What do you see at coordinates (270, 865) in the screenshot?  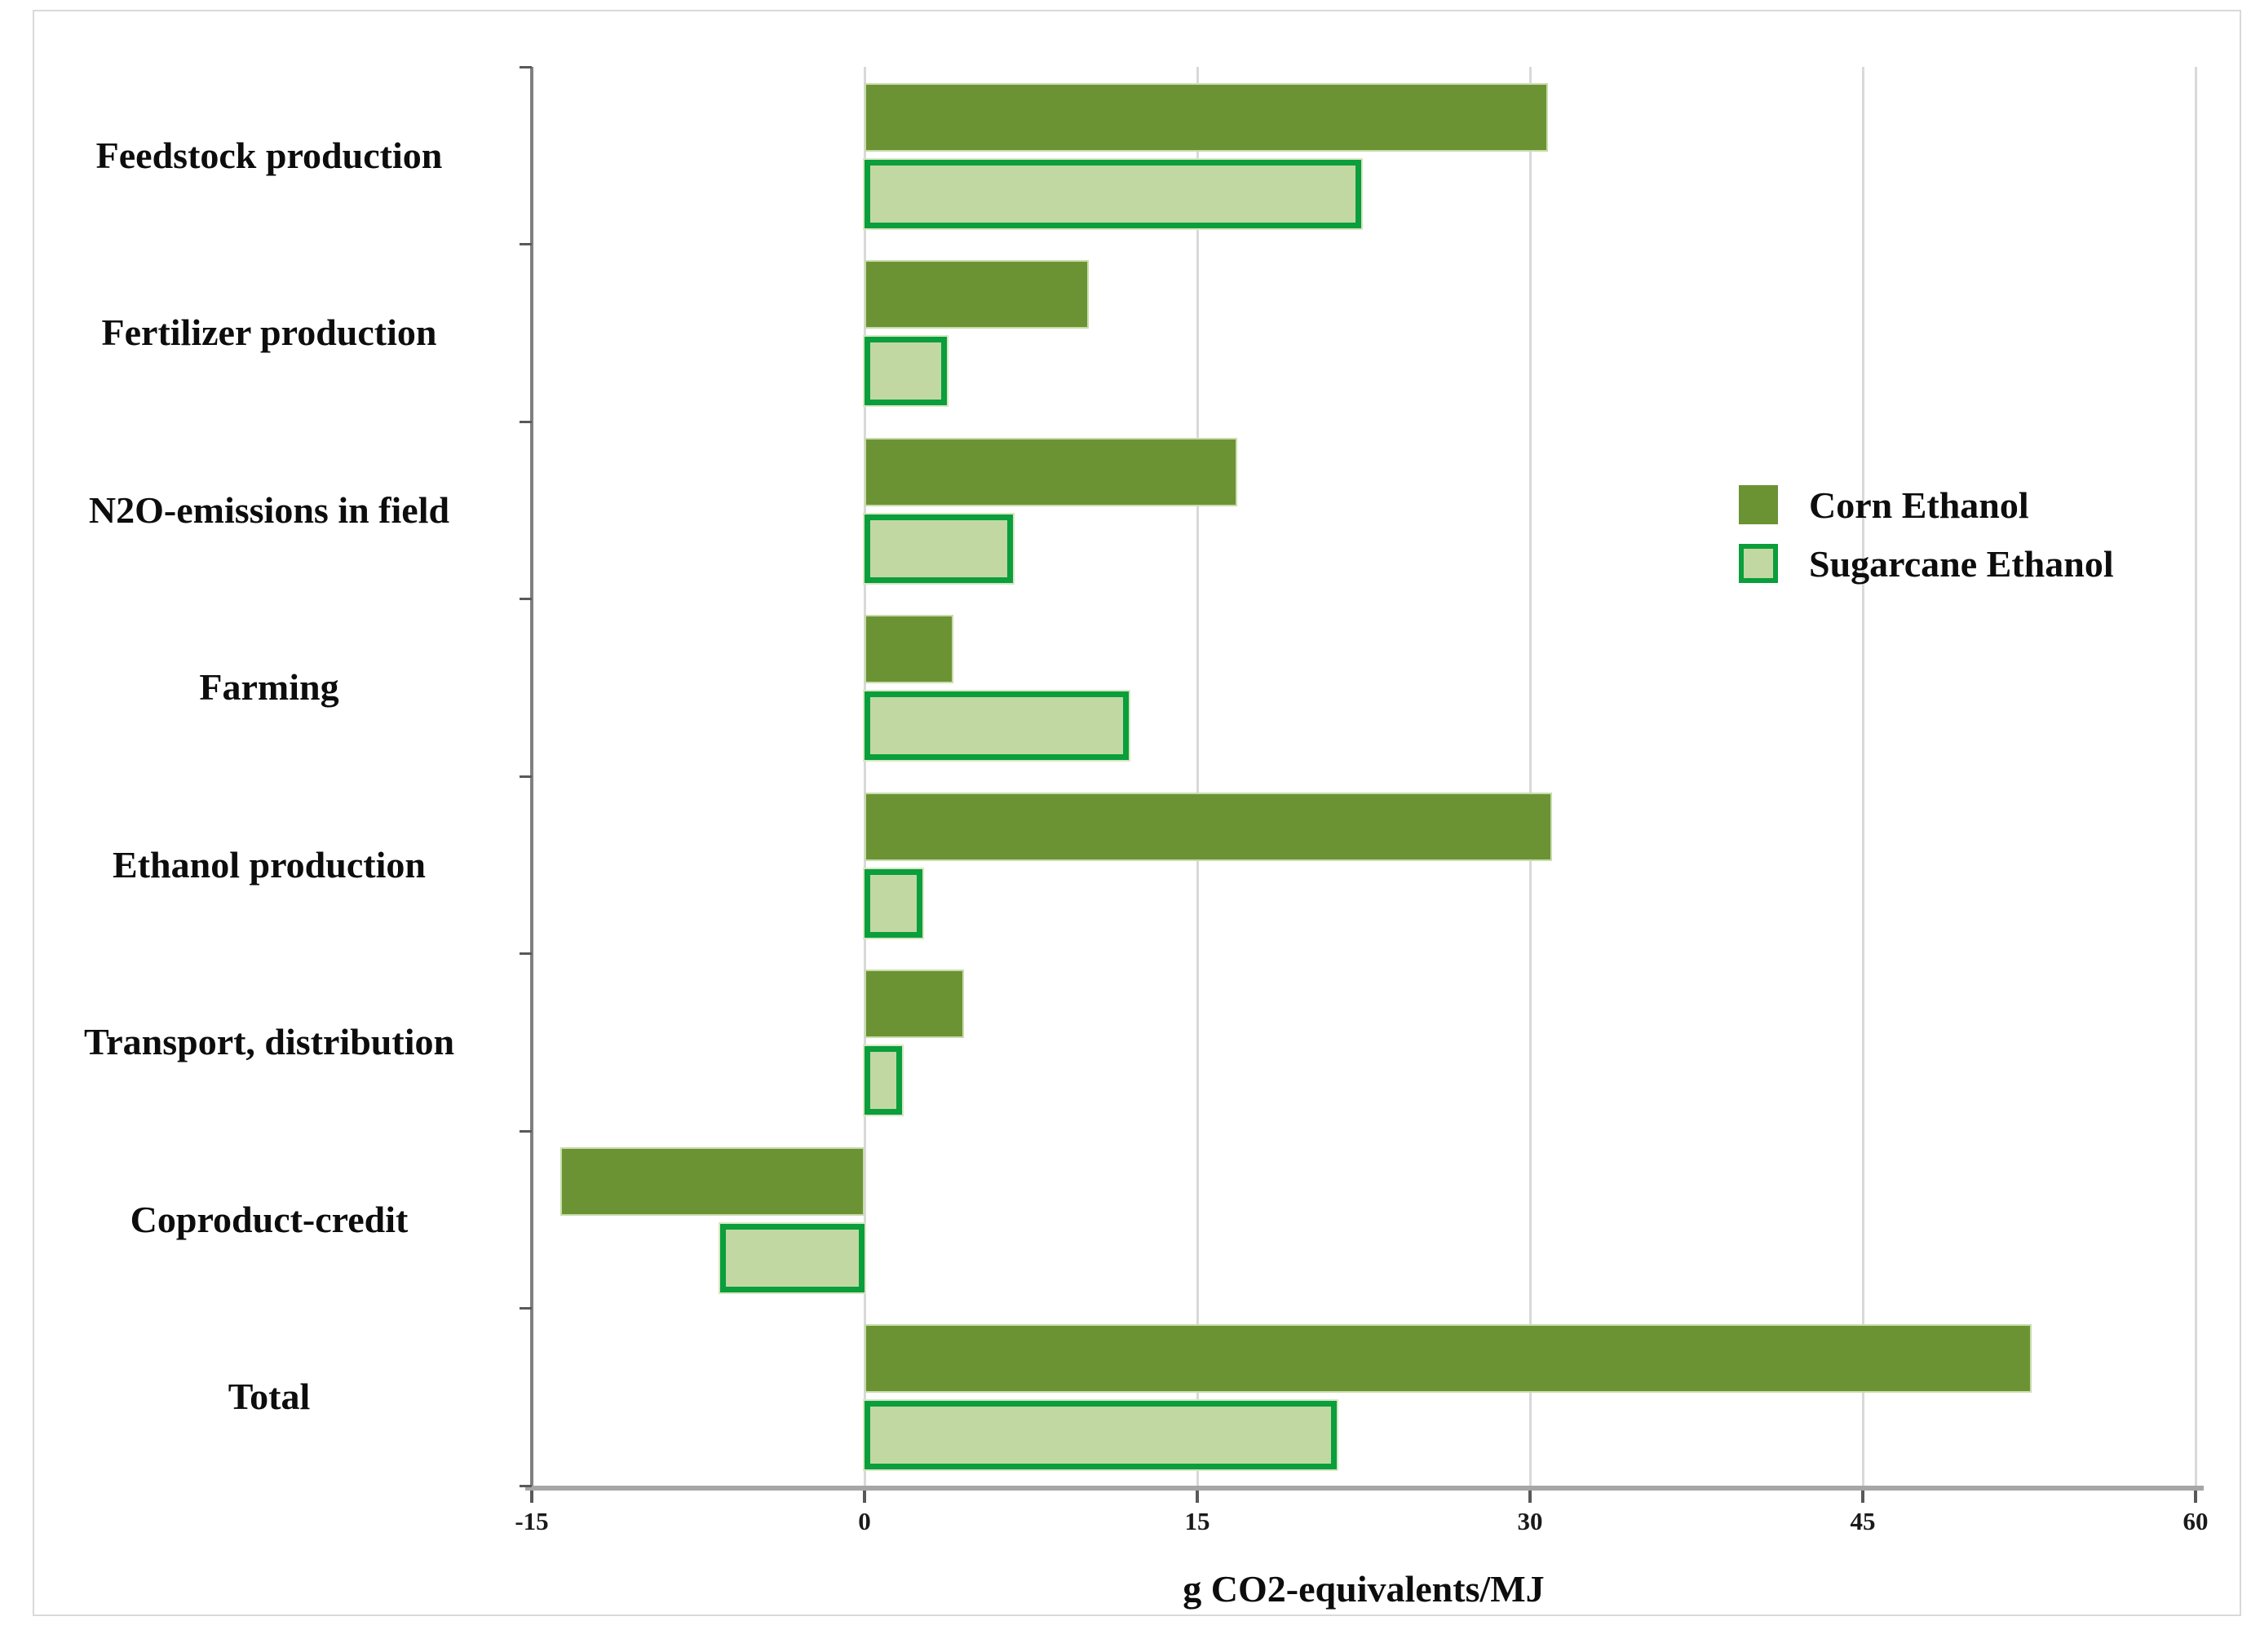 I see `category-label-ethanol-production: Ethanol production` at bounding box center [270, 865].